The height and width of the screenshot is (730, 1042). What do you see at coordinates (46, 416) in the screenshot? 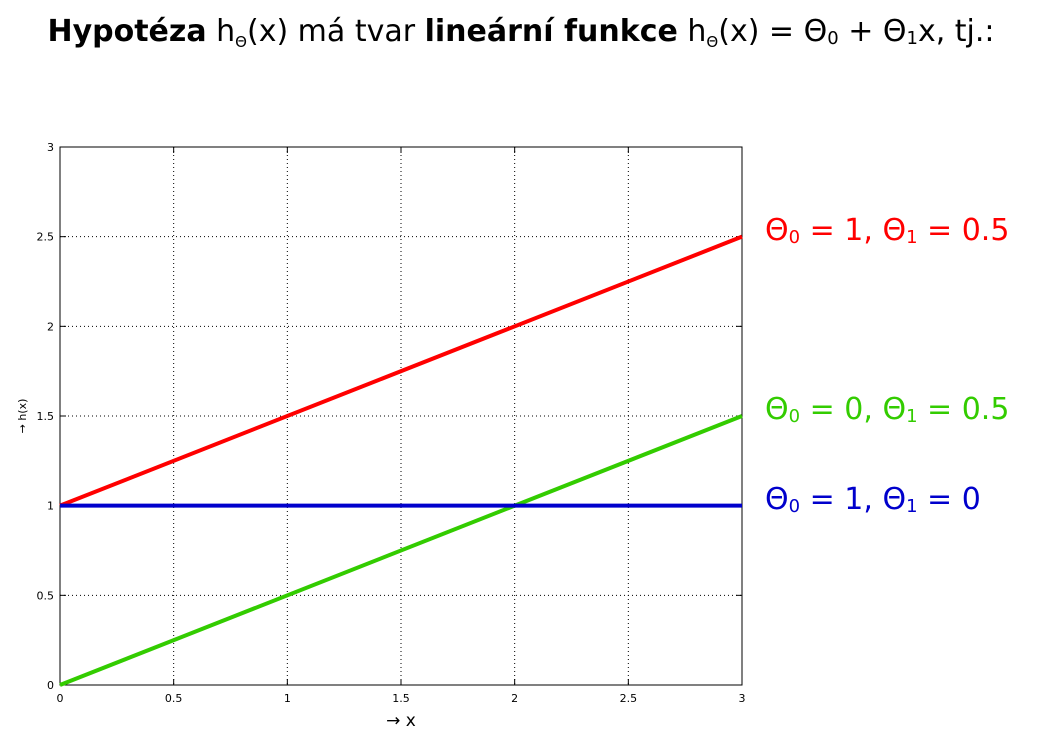
I see `y-tick-label: 1.5` at bounding box center [46, 416].